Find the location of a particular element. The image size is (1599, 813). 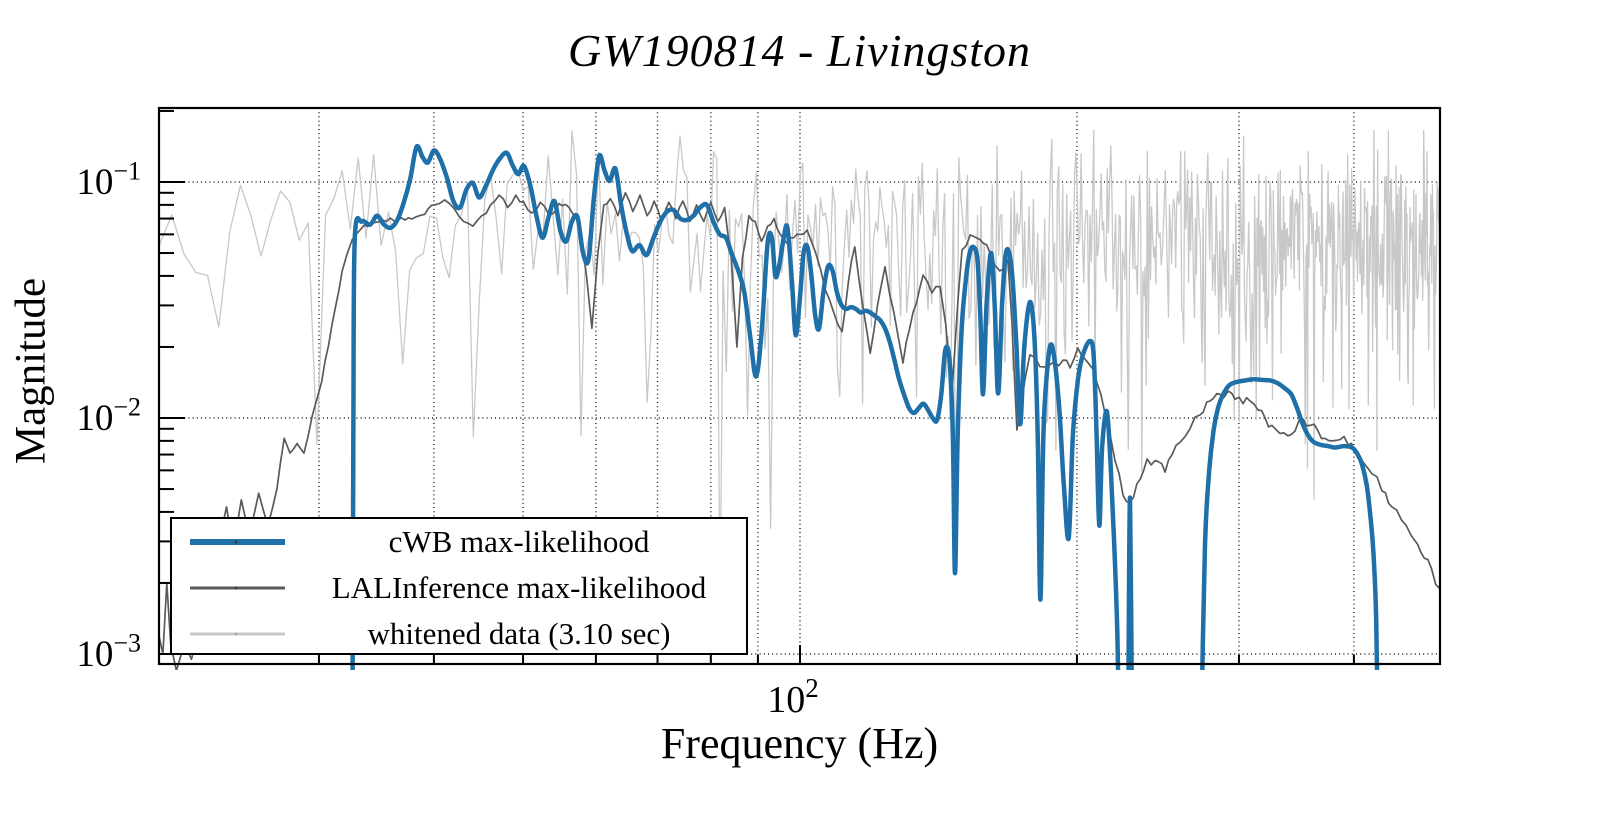

y-axis-title: Magnitude is located at coordinates (31, 371).